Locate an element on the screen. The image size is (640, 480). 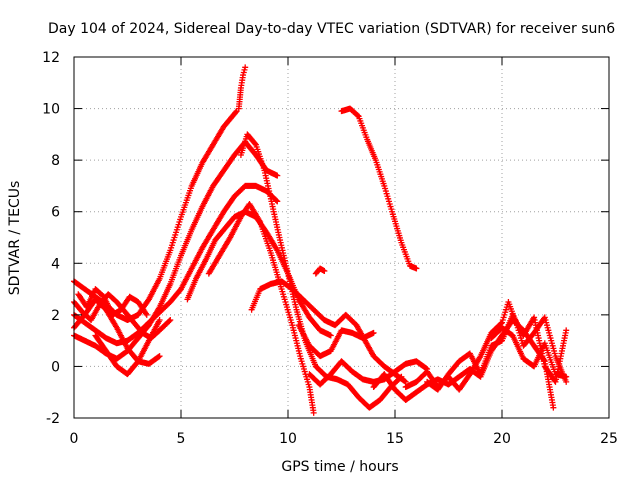
y-tick-label: -2 is located at coordinates (53, 419).